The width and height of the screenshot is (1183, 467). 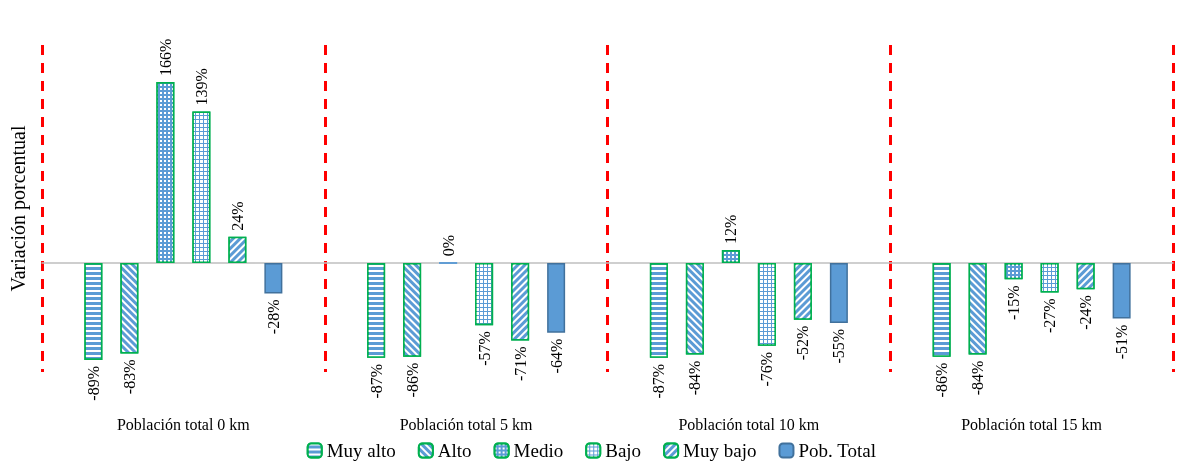 What do you see at coordinates (720, 450) in the screenshot?
I see `legend-label: Muy bajo` at bounding box center [720, 450].